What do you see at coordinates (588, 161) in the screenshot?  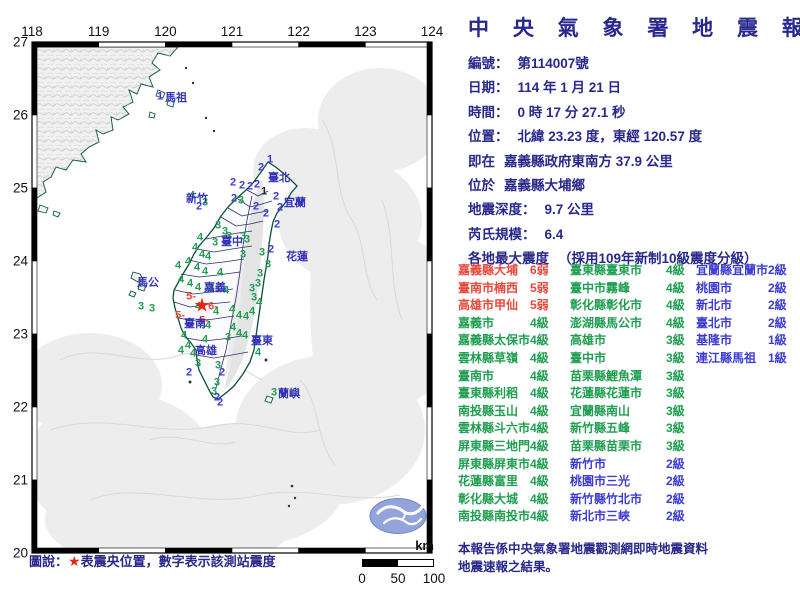 I see `field-value: 嘉義縣政府東南方 37.9 公里` at bounding box center [588, 161].